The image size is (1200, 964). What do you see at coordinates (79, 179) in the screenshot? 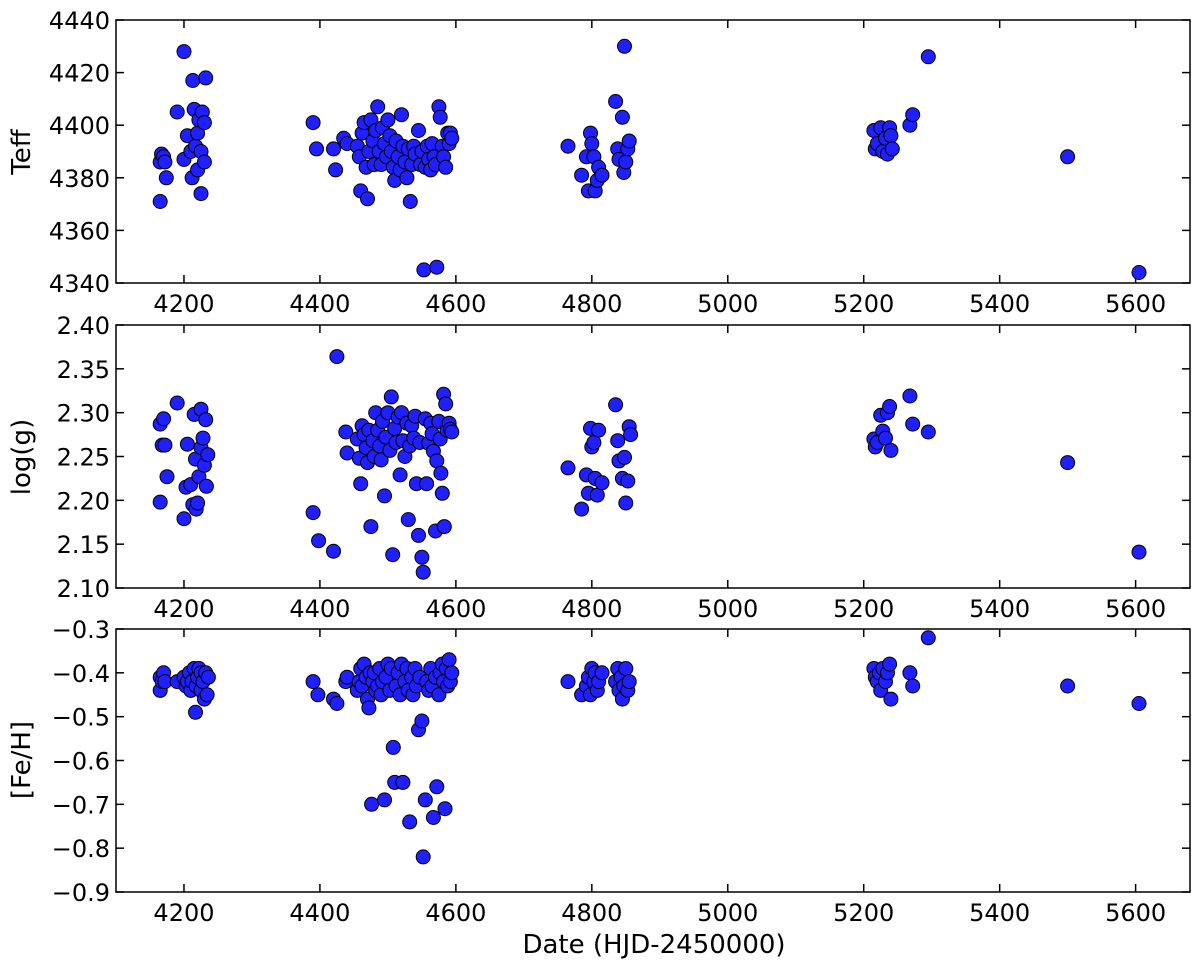
I see `y-tick-label: 4380` at bounding box center [79, 179].